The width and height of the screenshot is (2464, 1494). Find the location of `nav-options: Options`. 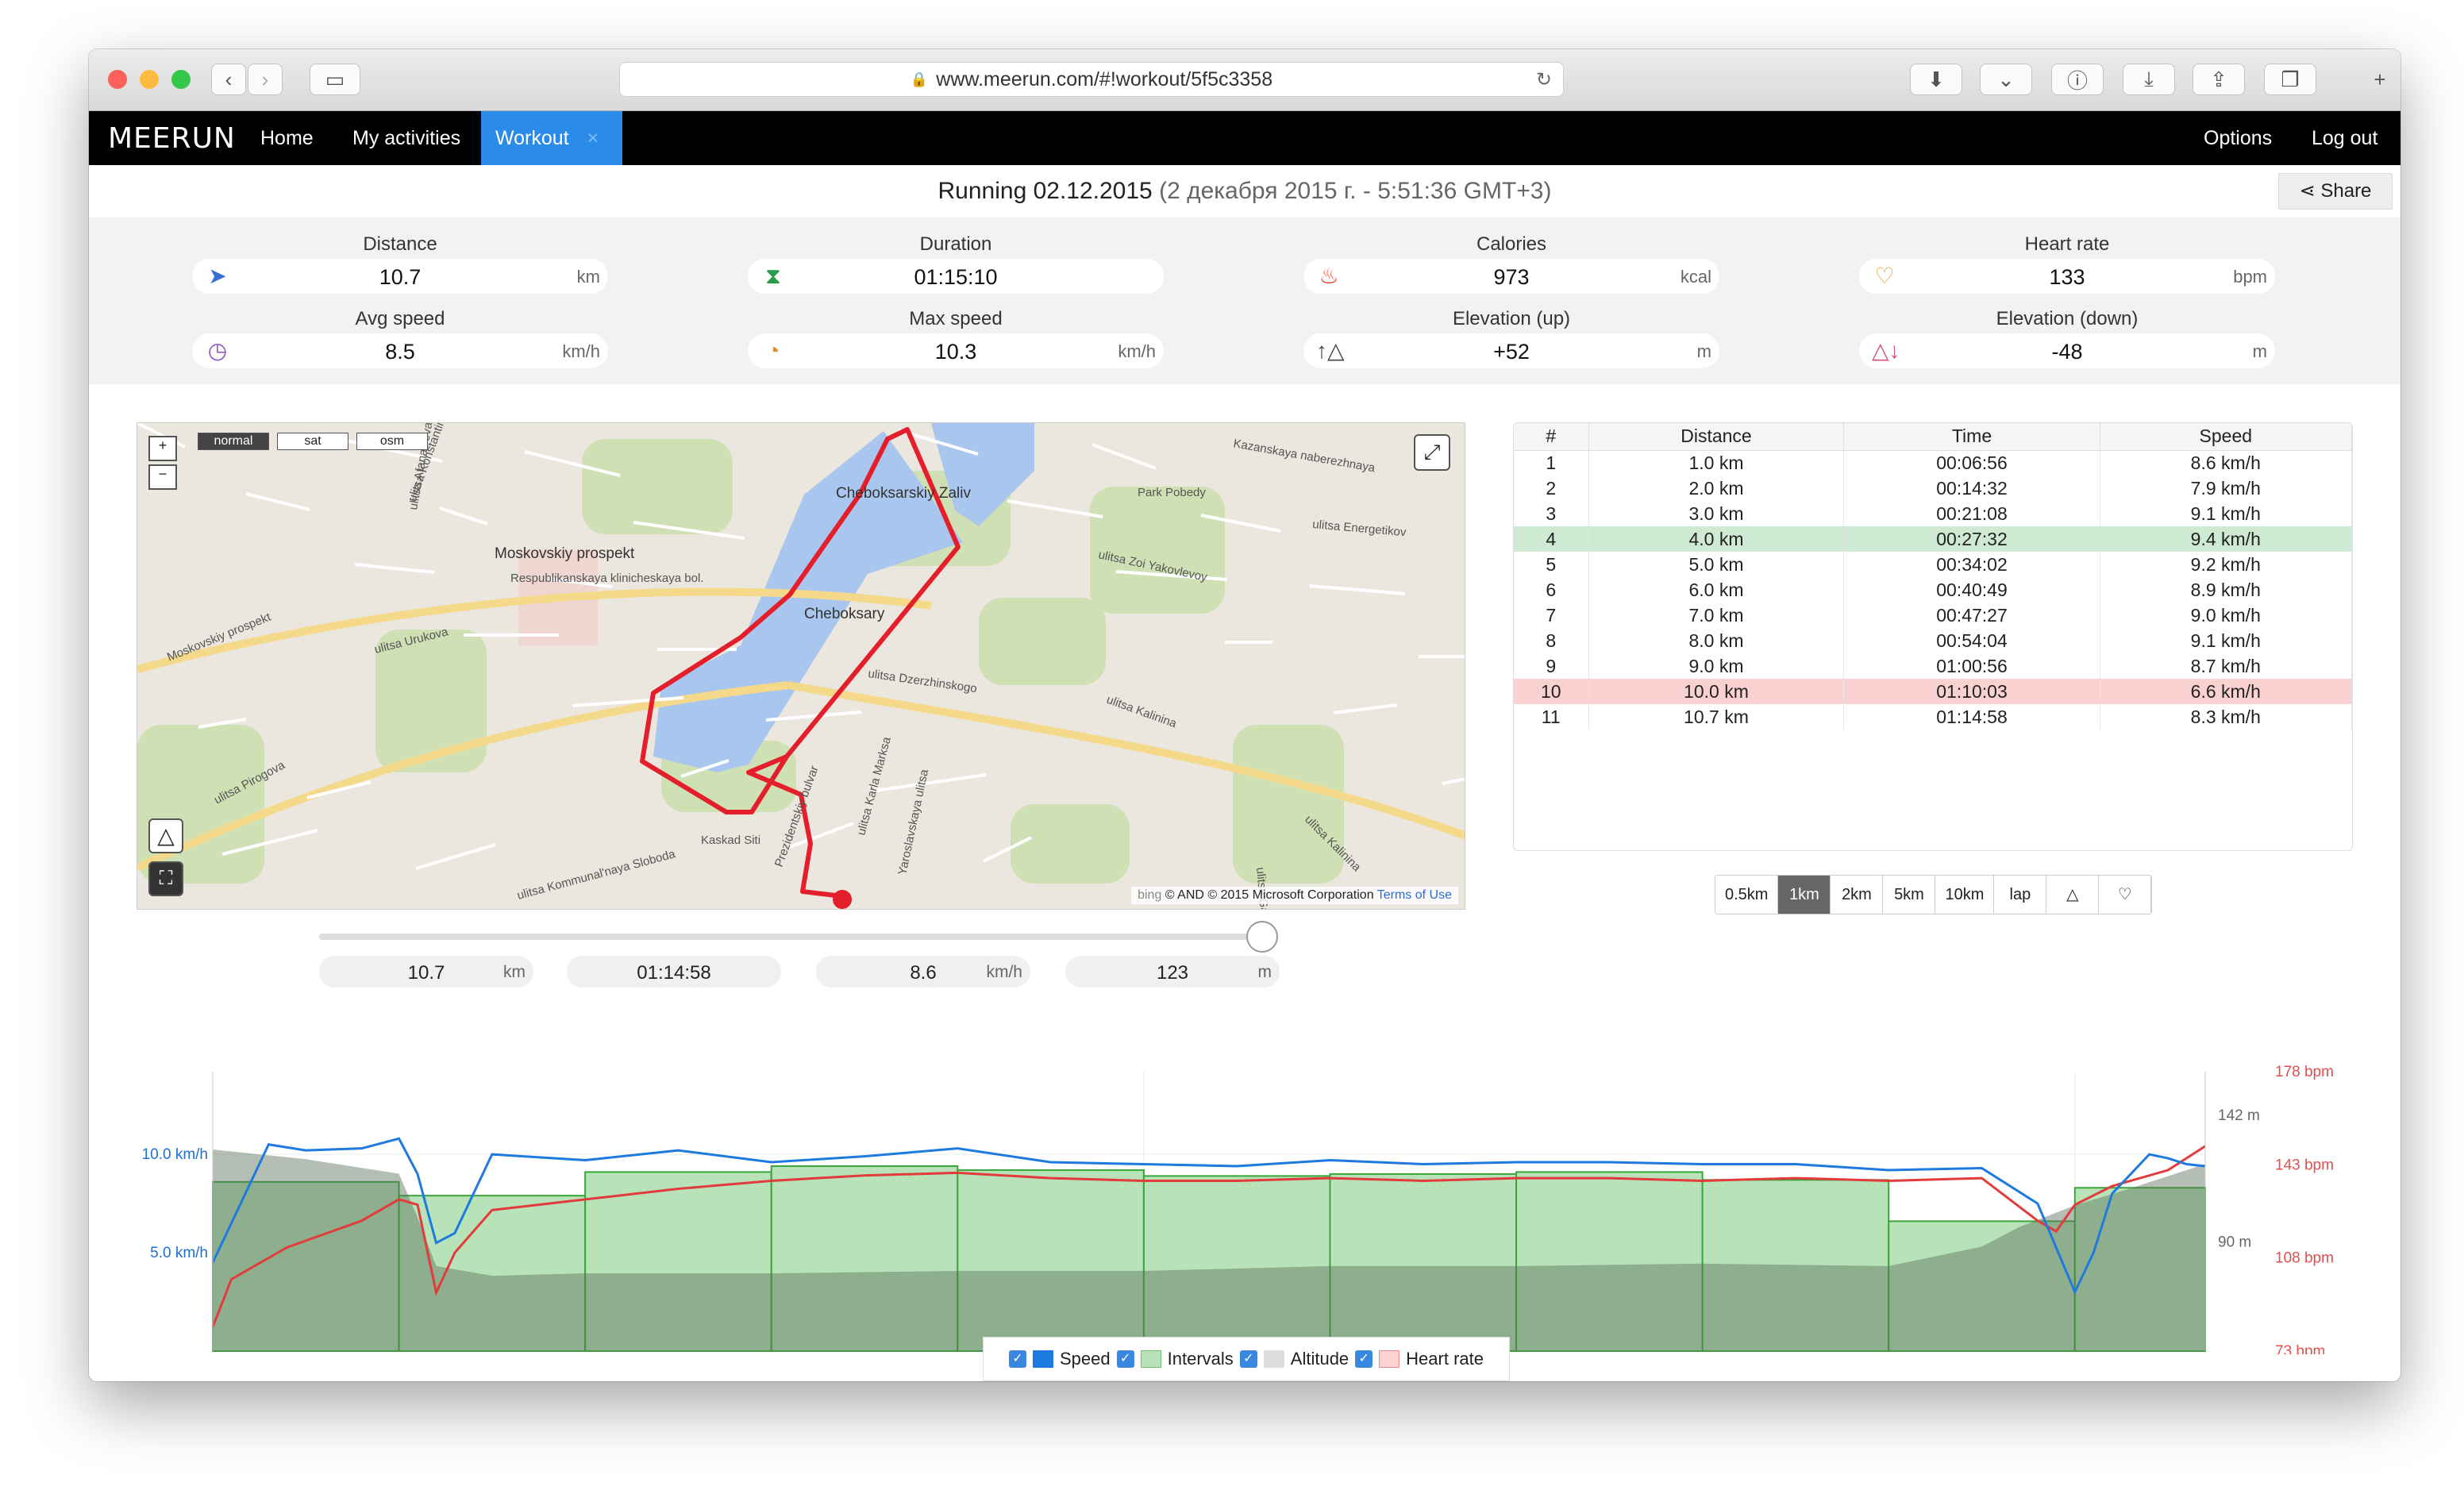

nav-options: Options is located at coordinates (2238, 138).